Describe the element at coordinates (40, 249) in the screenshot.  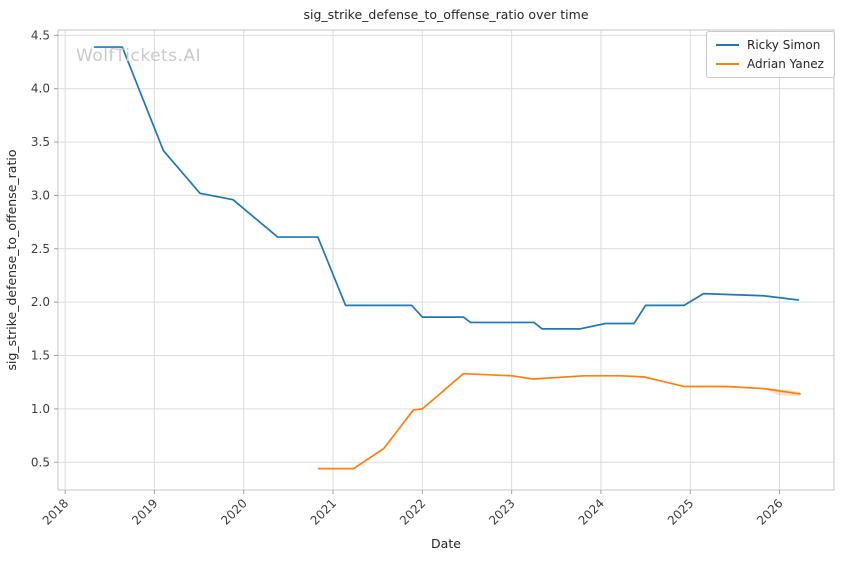
I see `y-tick-label: 2.5` at that location.